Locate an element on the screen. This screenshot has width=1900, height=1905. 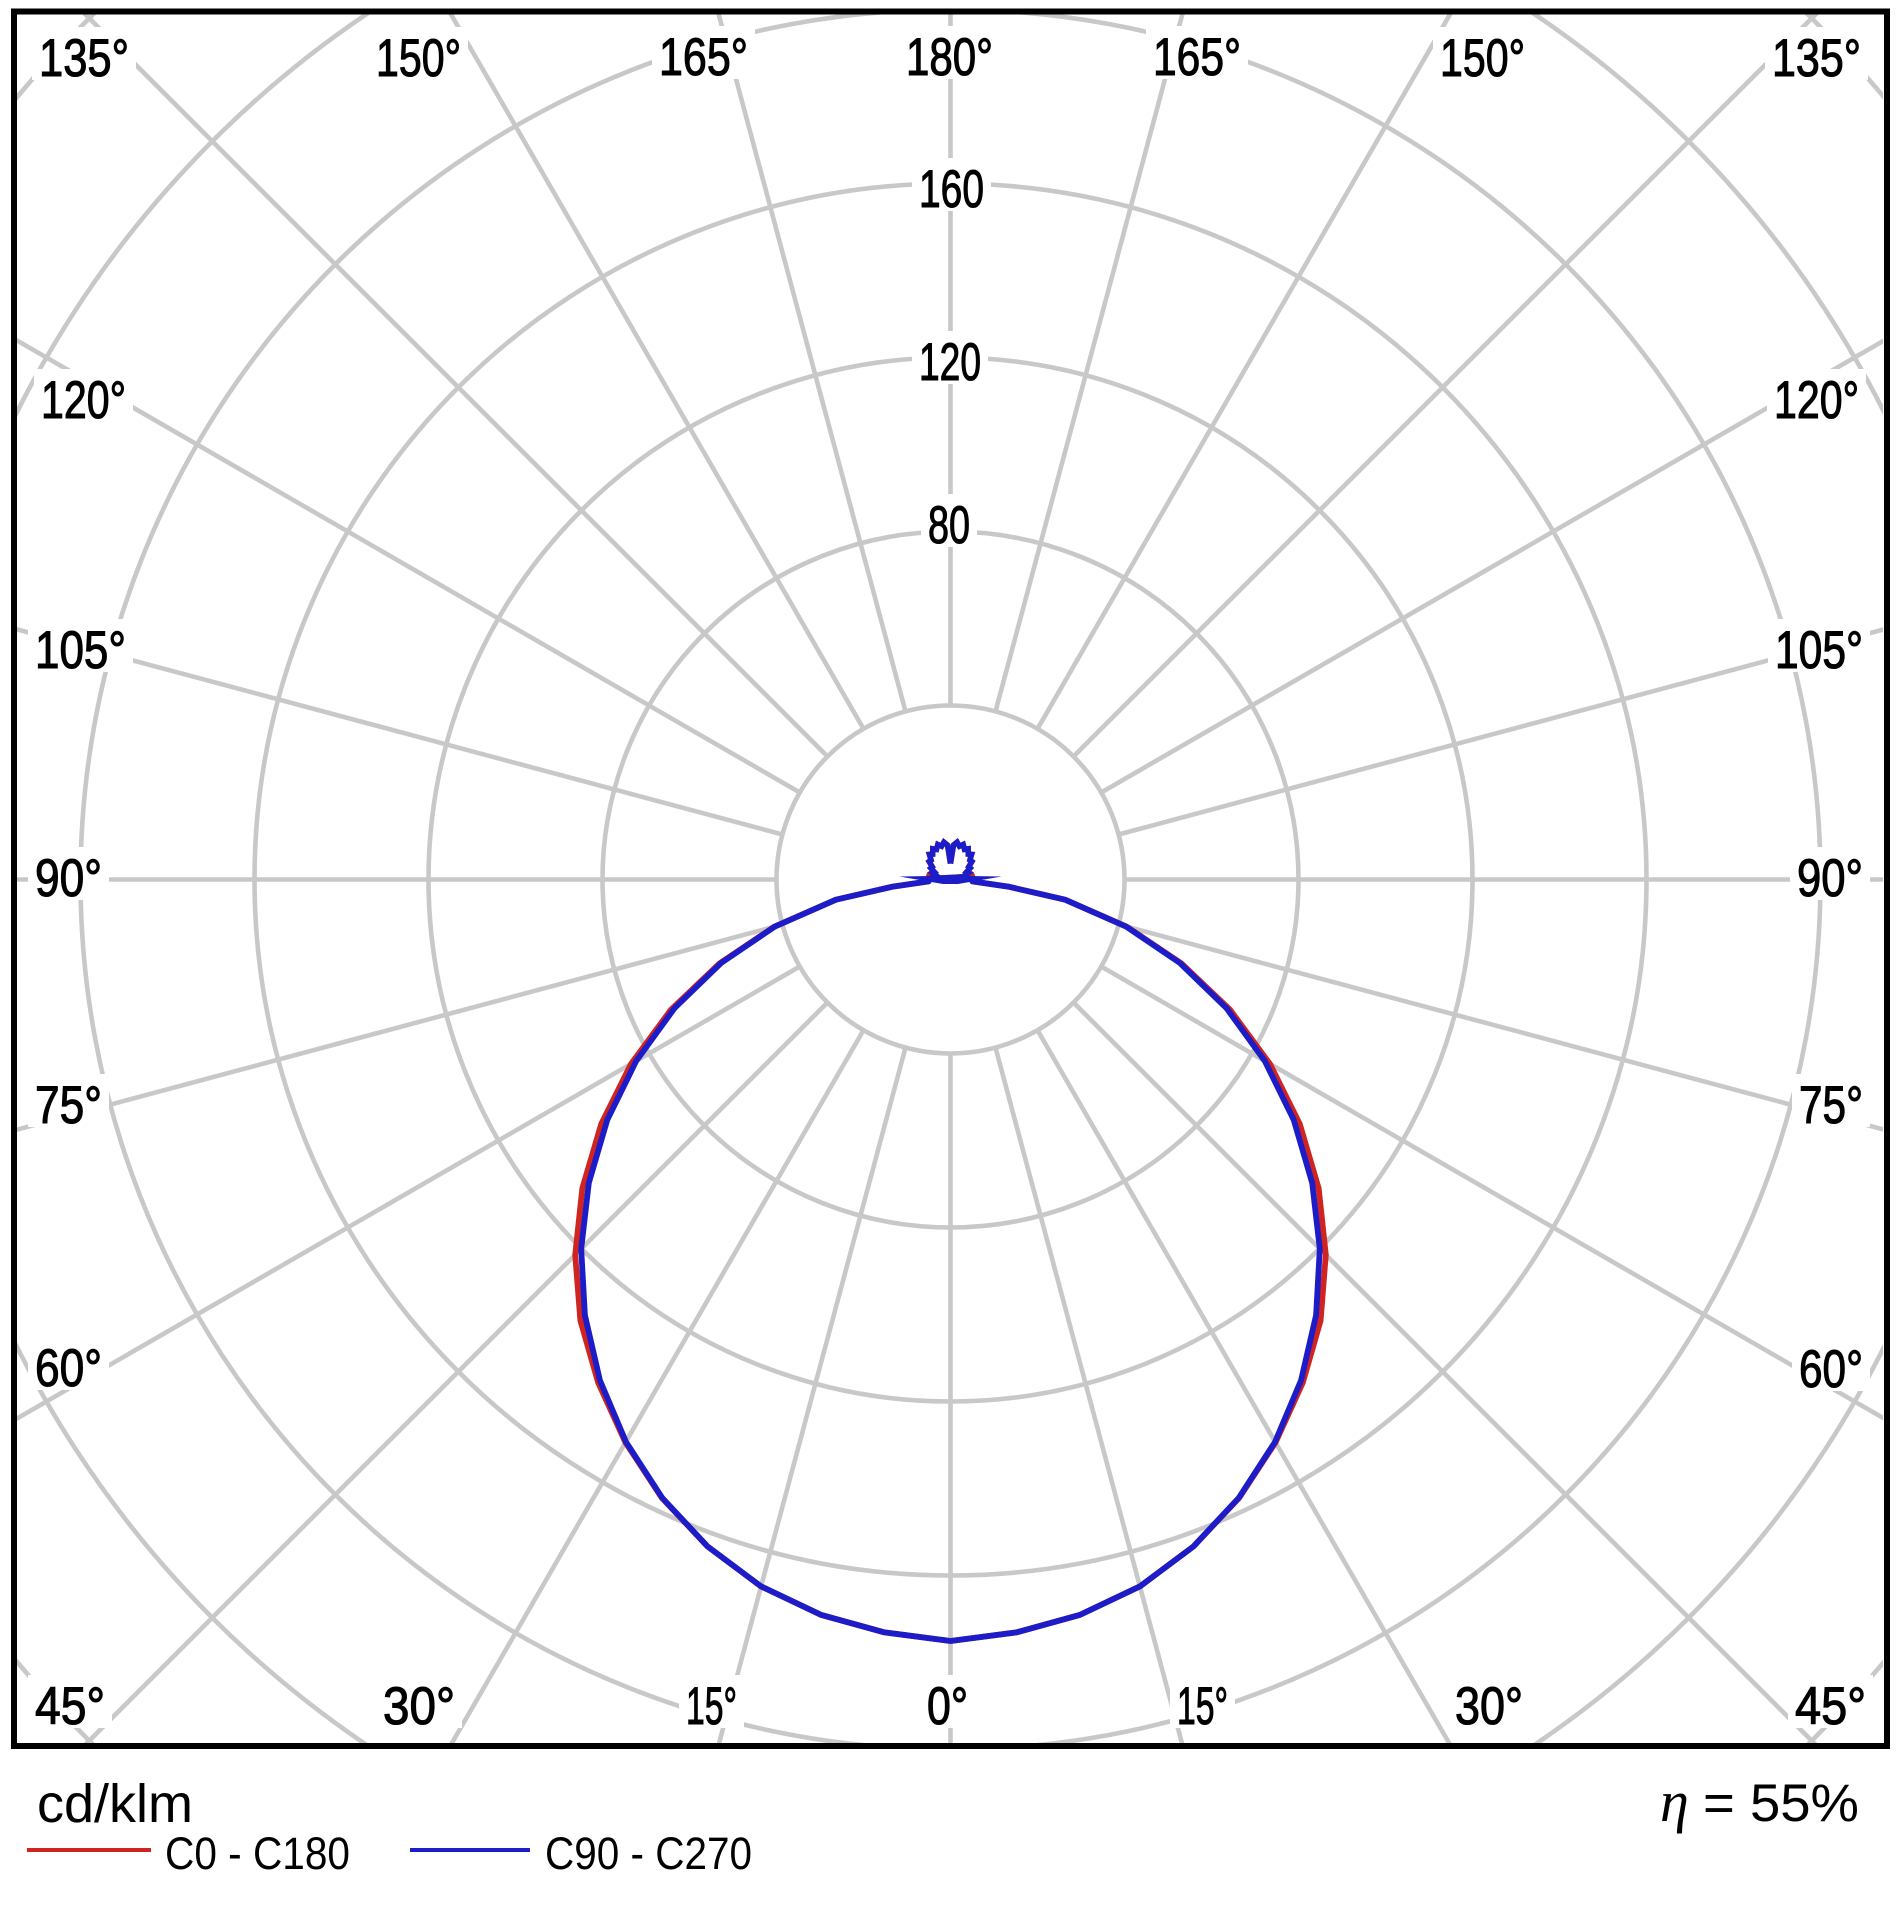
svg-text: 160 is located at coordinates (951, 189).